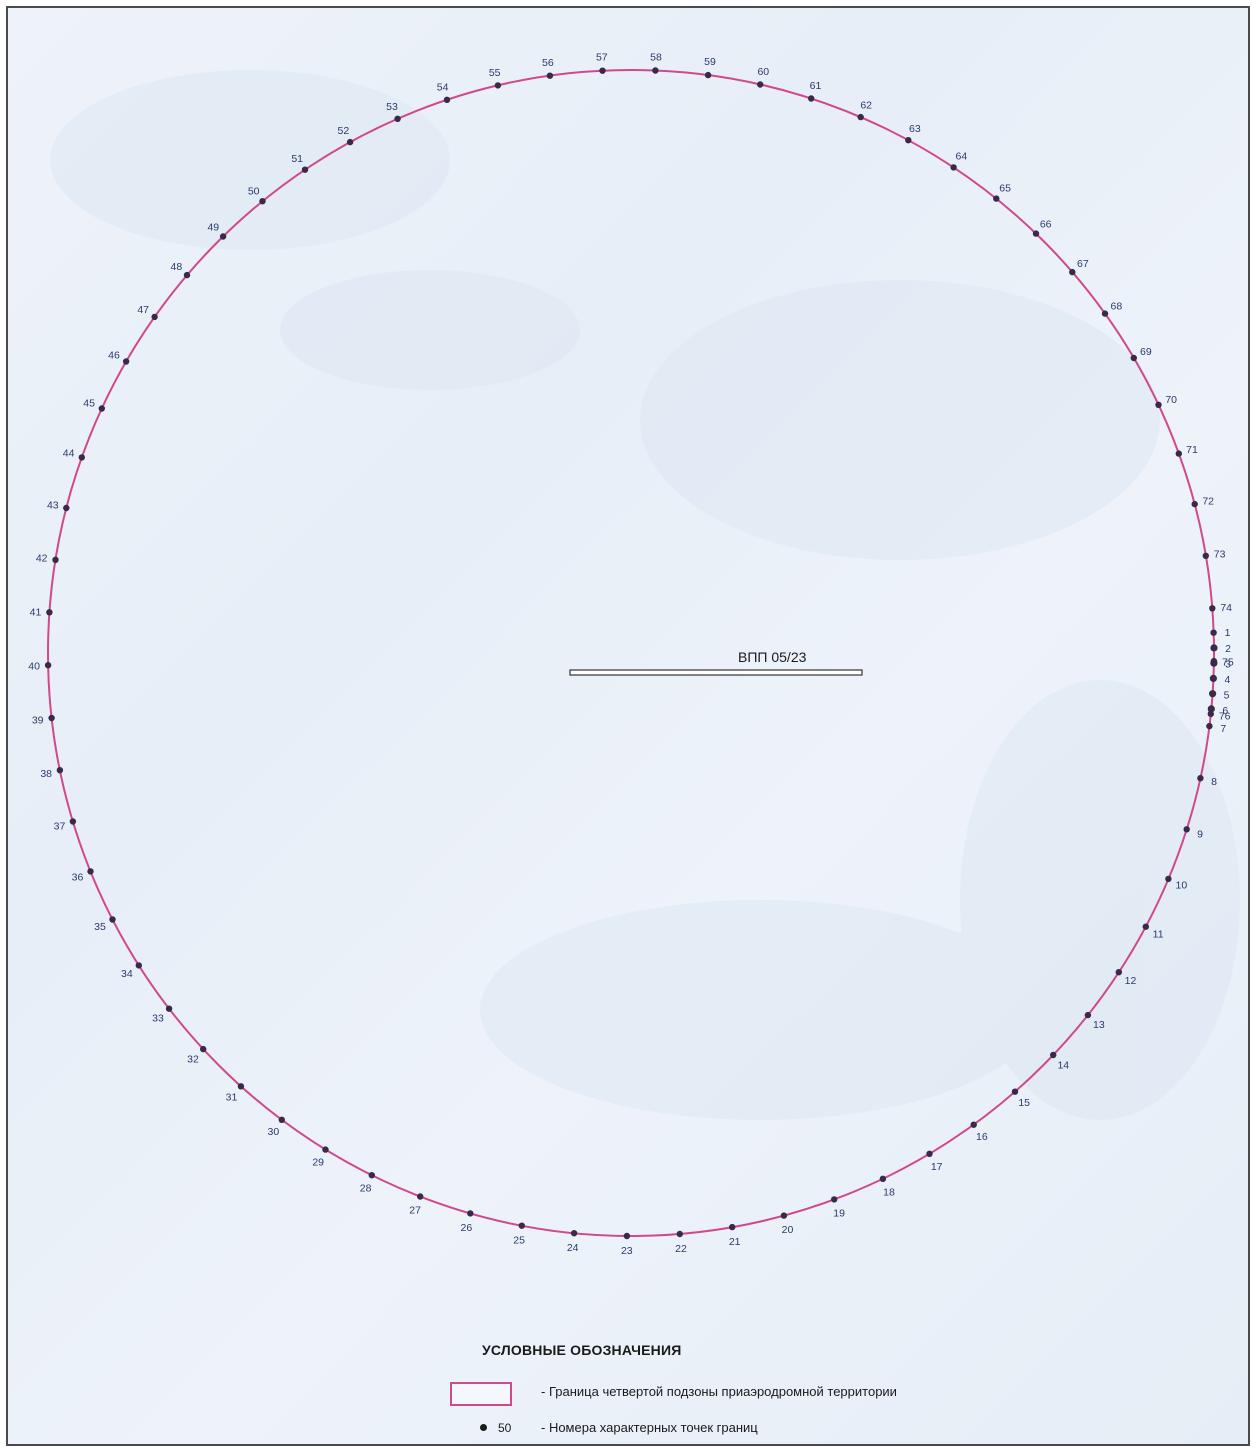  Describe the element at coordinates (42, 559) in the screenshot. I see `boundary-point-number: 42` at that location.